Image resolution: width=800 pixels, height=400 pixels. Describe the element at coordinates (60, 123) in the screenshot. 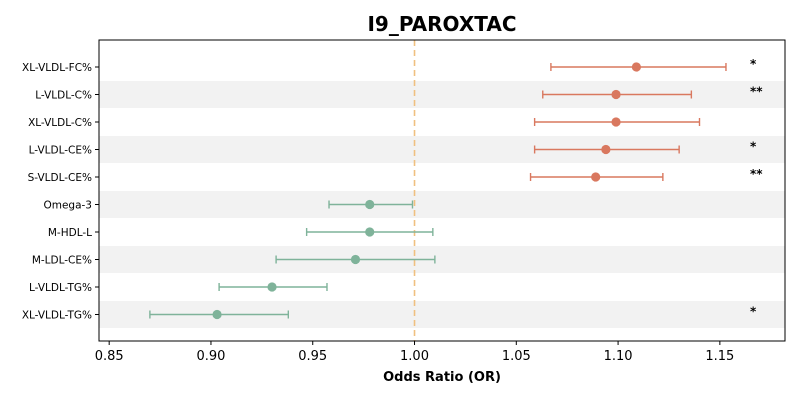

I see `y-tick-label: XL-VLDL-C%` at that location.